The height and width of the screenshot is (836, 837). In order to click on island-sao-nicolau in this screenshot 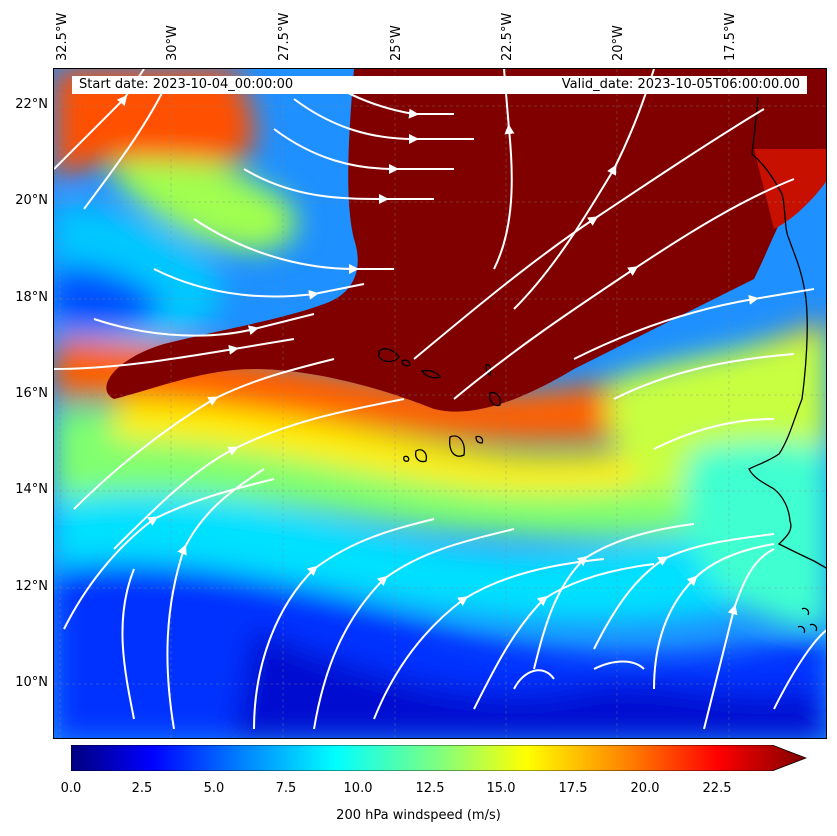, I will do `click(430, 374)`.